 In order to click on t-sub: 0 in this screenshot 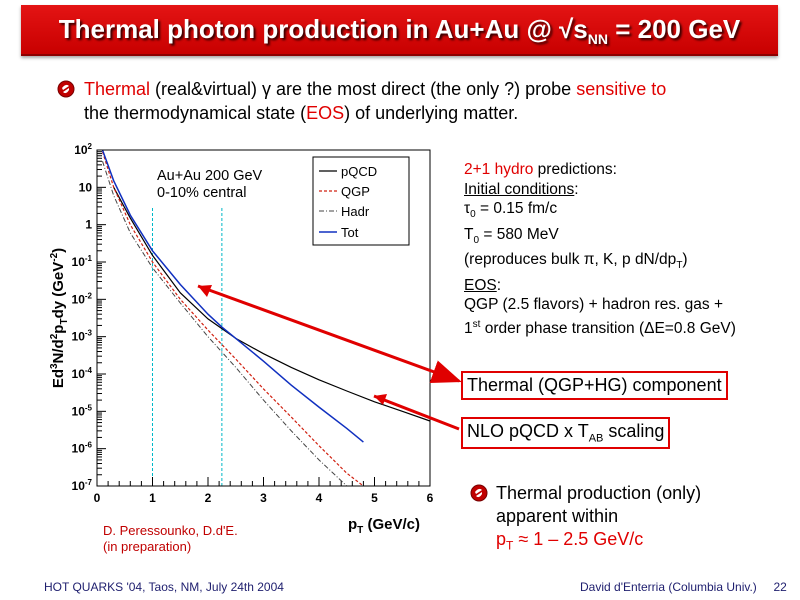, I will do `click(476, 240)`.